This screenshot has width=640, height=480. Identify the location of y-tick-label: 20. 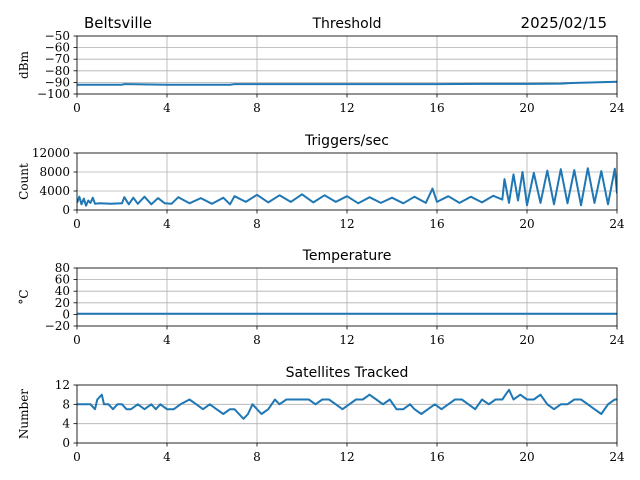
(62, 303).